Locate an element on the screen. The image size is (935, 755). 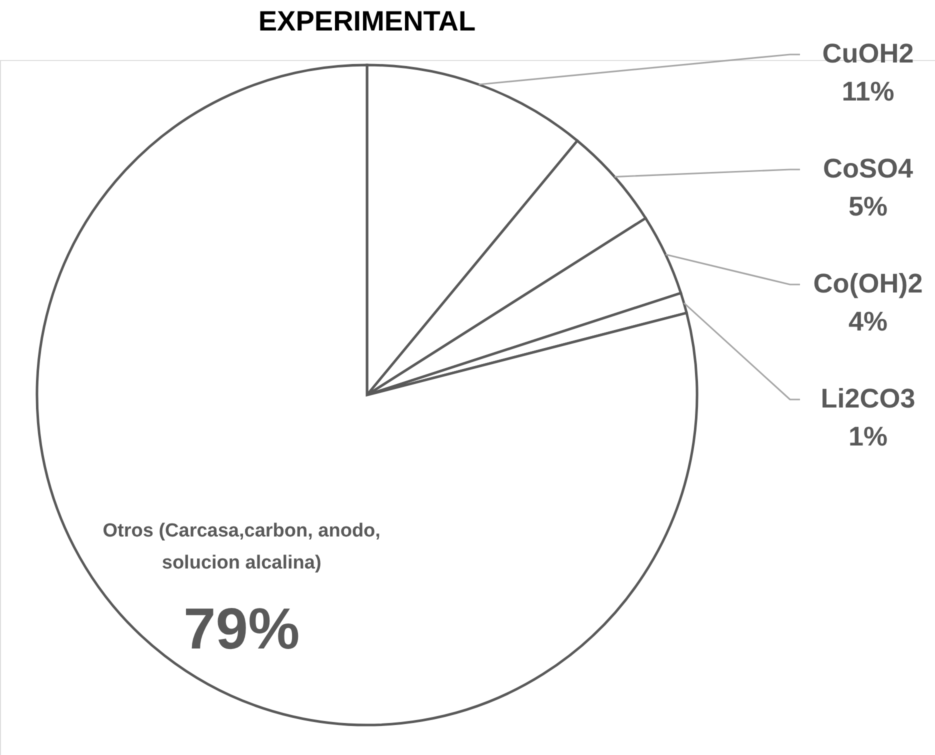
data-label: 5% is located at coordinates (868, 207).